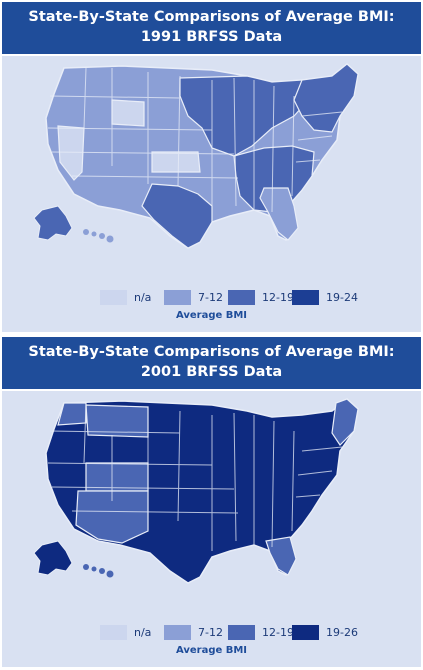 This screenshot has height=670, width=423. Describe the element at coordinates (279, 214) in the screenshot. I see `region-florida-georgia` at that location.